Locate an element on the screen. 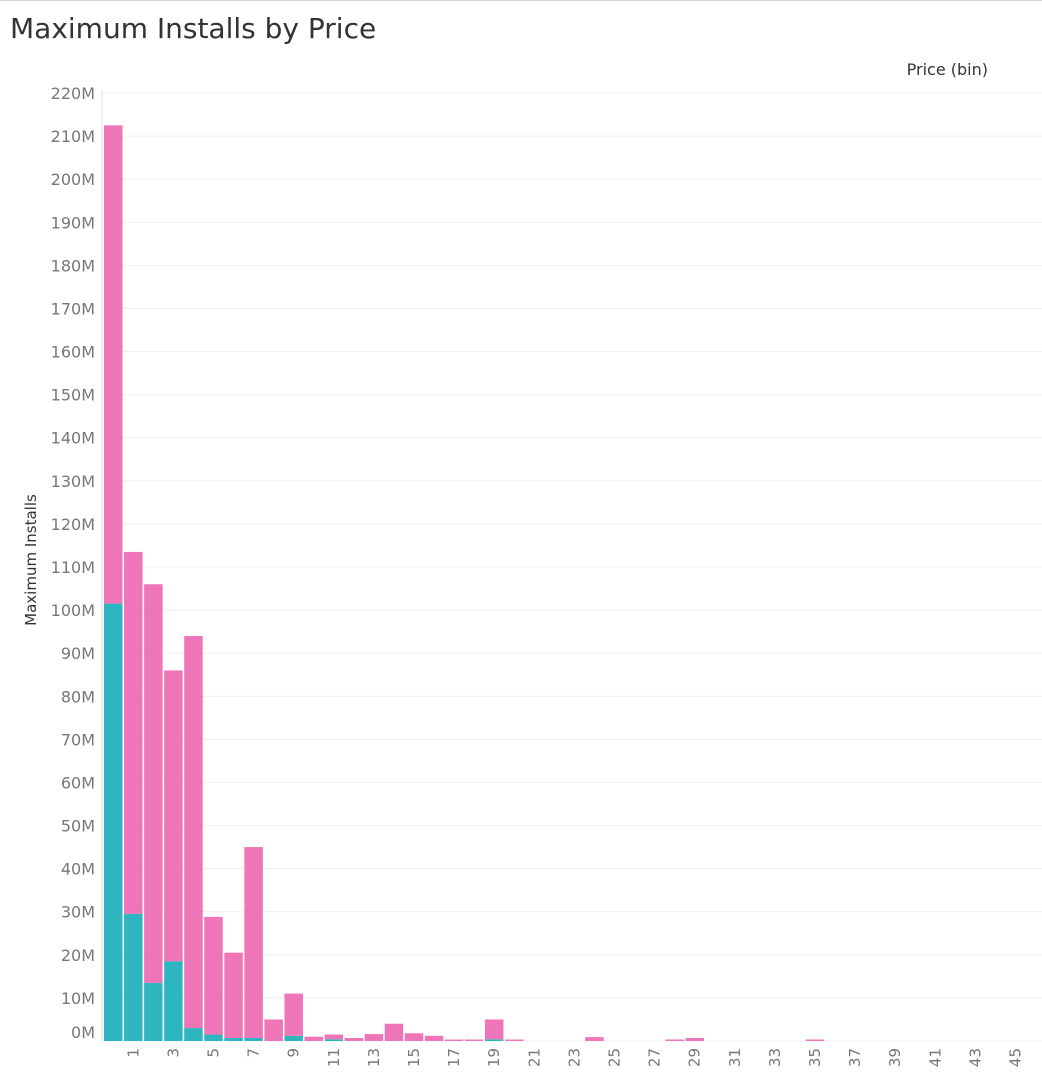  x-tick-label: 3 is located at coordinates (173, 1053).